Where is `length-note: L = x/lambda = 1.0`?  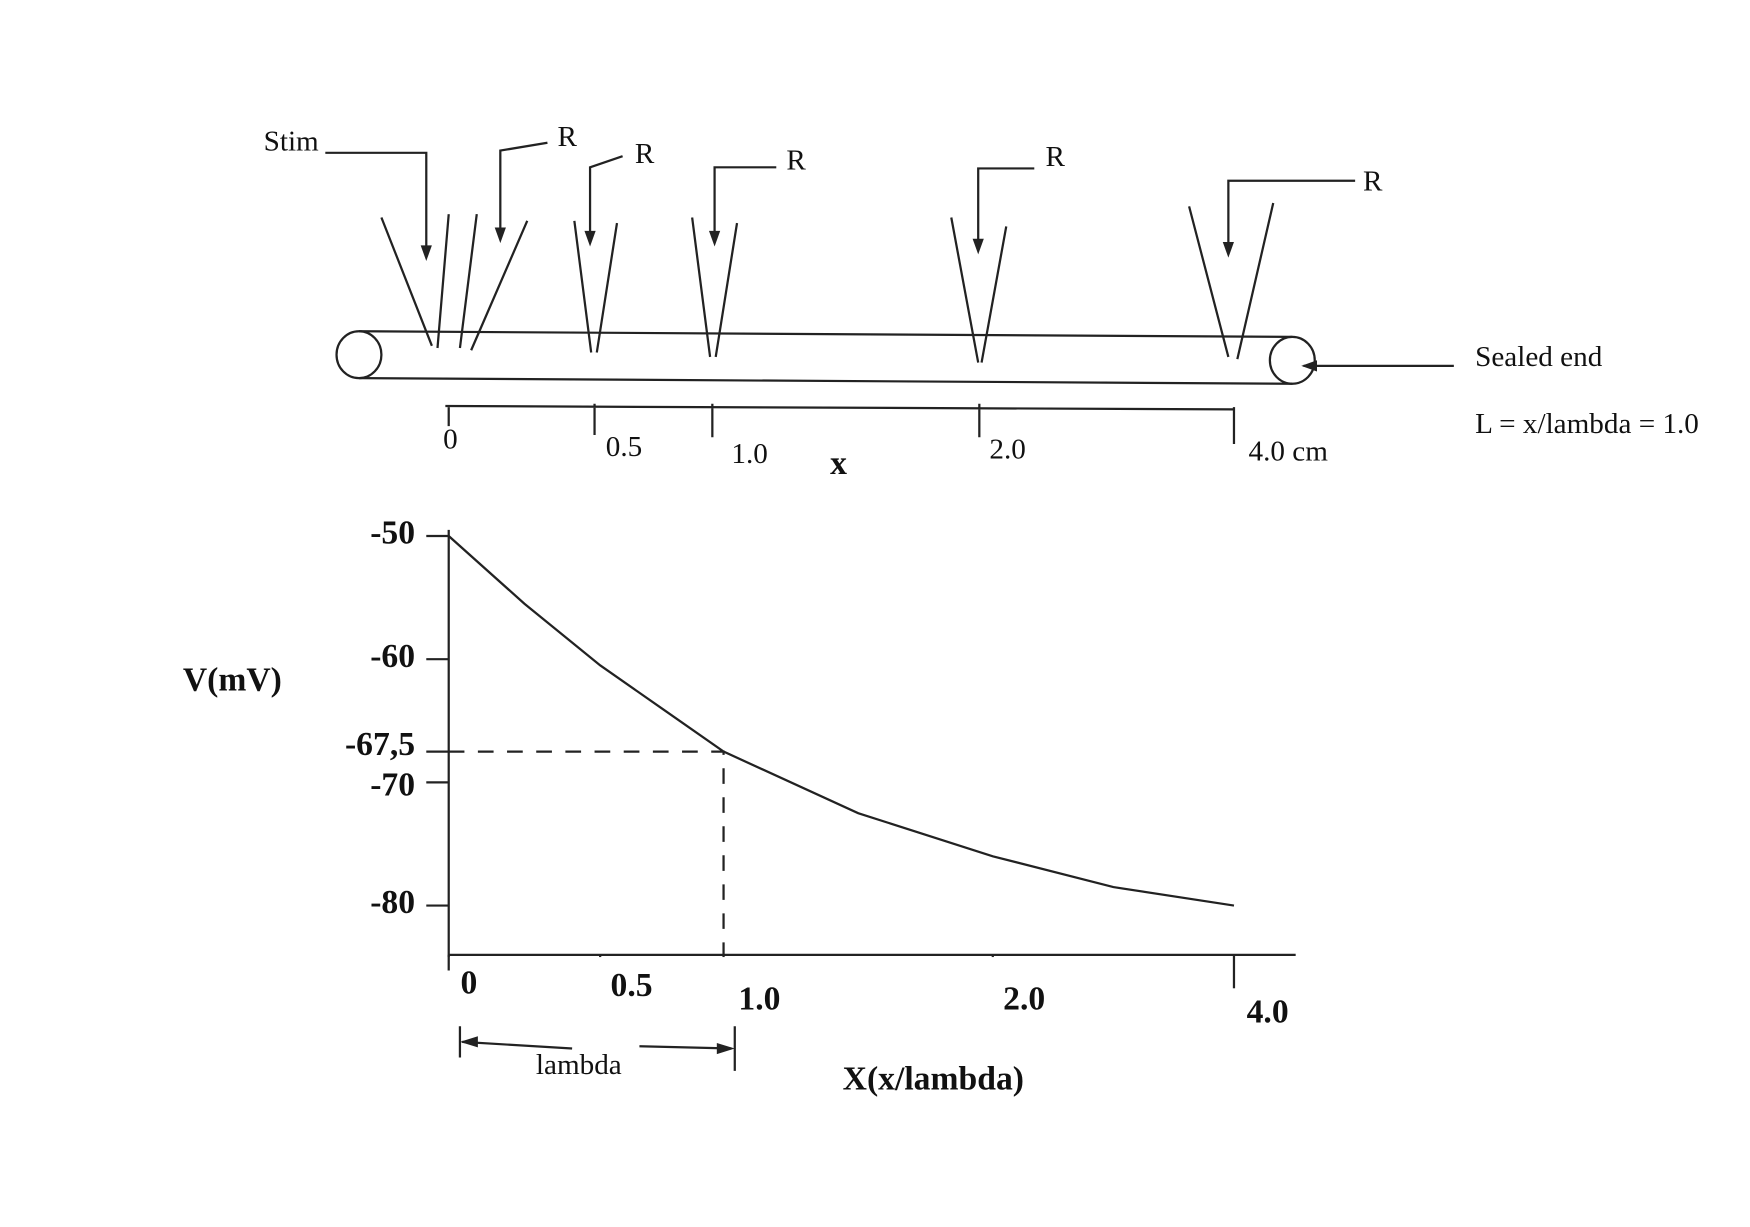 length-note: L = x/lambda = 1.0 is located at coordinates (1587, 424).